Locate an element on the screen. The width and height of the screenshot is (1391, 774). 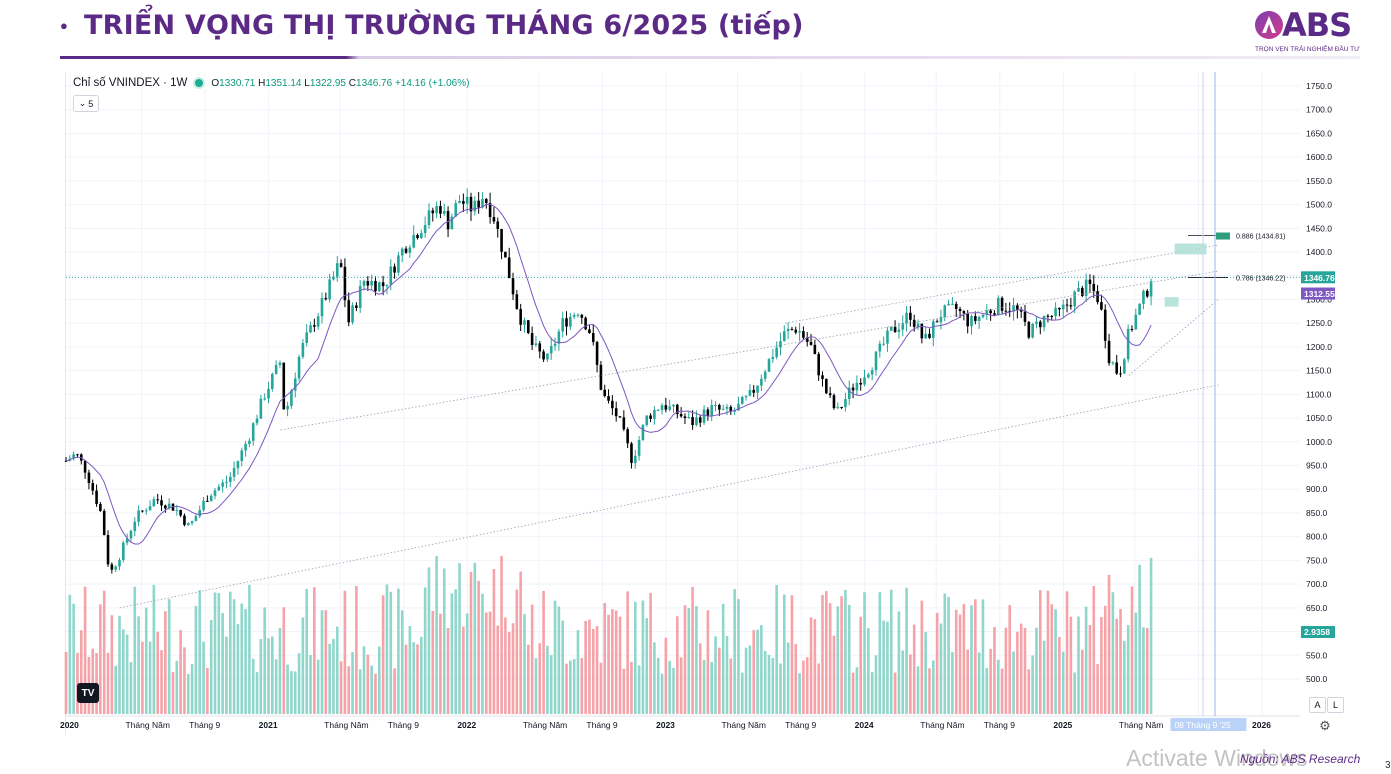
title-underline is located at coordinates (710, 57).